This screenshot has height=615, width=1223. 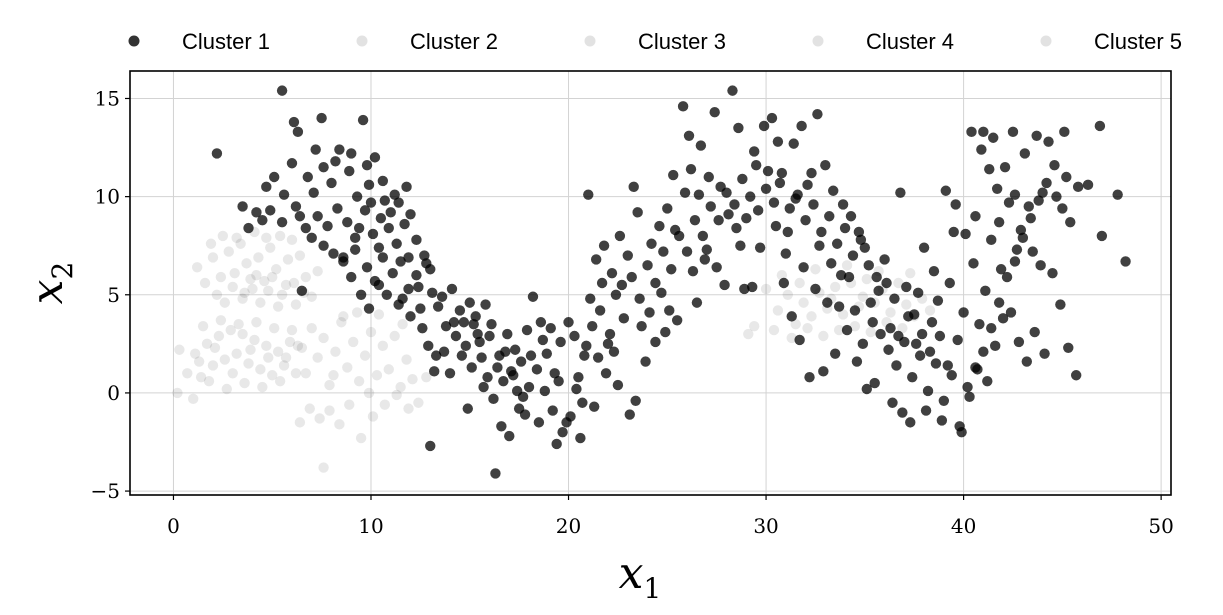 What do you see at coordinates (107, 98) in the screenshot?
I see `y-tick-label: 15` at bounding box center [107, 98].